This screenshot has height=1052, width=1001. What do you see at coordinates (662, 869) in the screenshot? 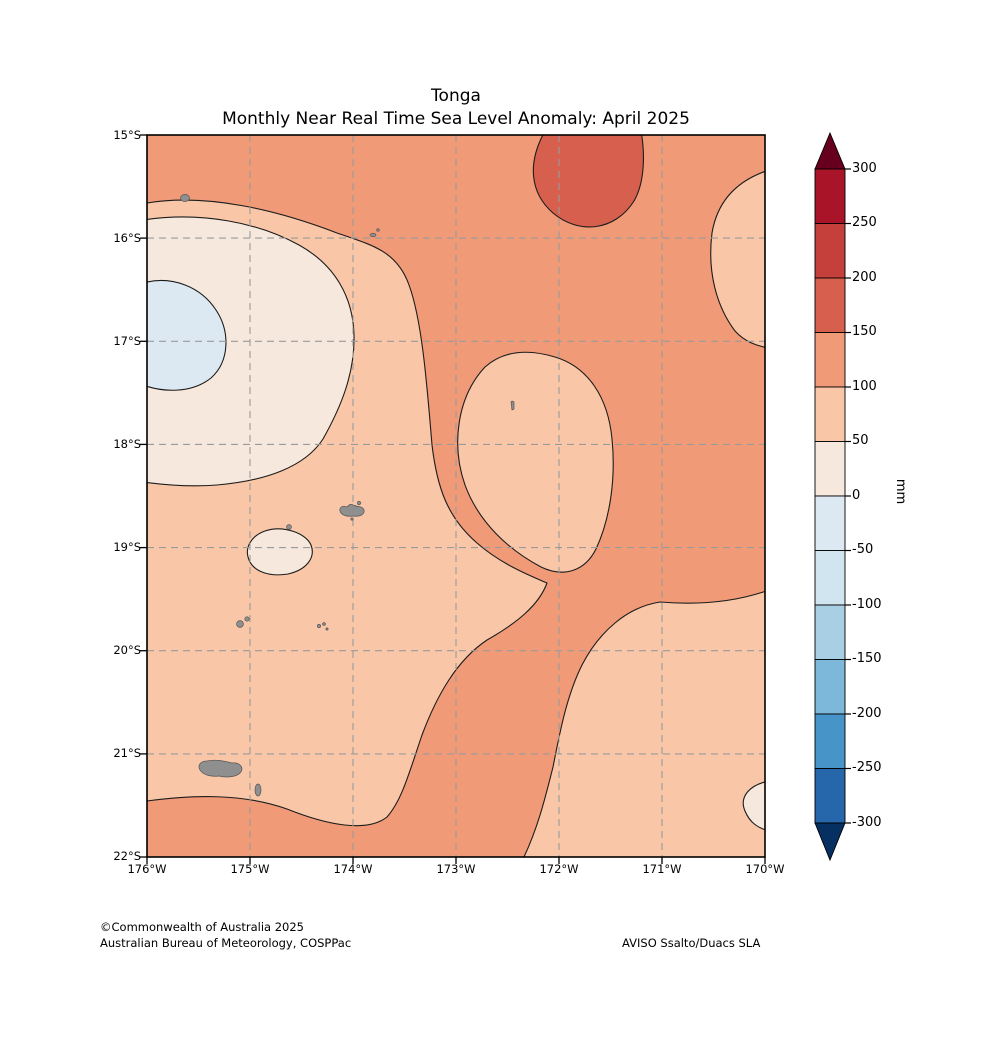
I see `x-axis-tick-label: 171°W` at bounding box center [662, 869].